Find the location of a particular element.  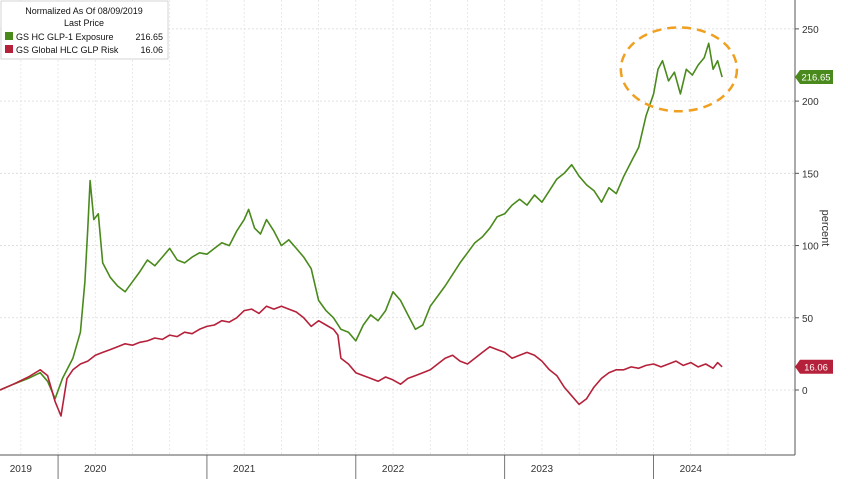

legend-series-name-2: GS Global HLC GLP Risk is located at coordinates (67, 50).